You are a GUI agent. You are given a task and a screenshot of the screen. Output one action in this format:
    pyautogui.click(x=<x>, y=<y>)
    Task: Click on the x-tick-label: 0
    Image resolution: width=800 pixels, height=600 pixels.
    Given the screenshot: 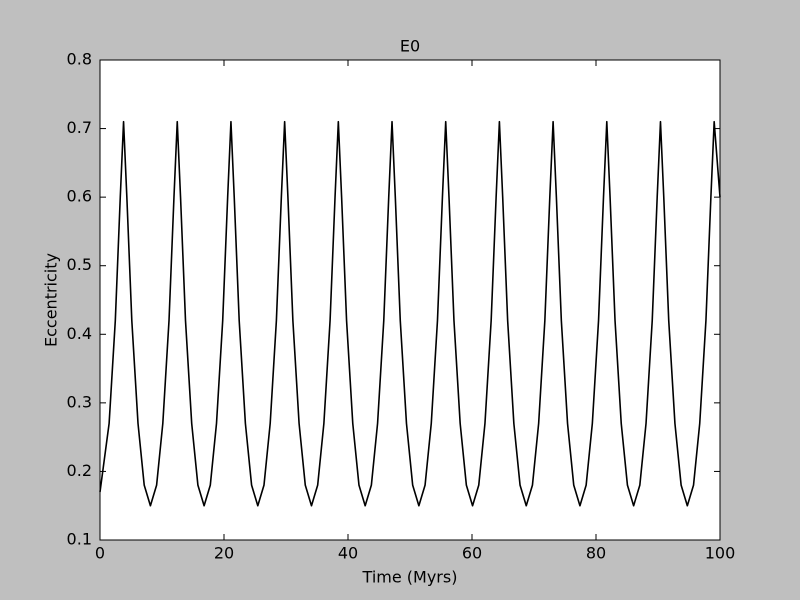 What is the action you would take?
    pyautogui.click(x=100, y=553)
    